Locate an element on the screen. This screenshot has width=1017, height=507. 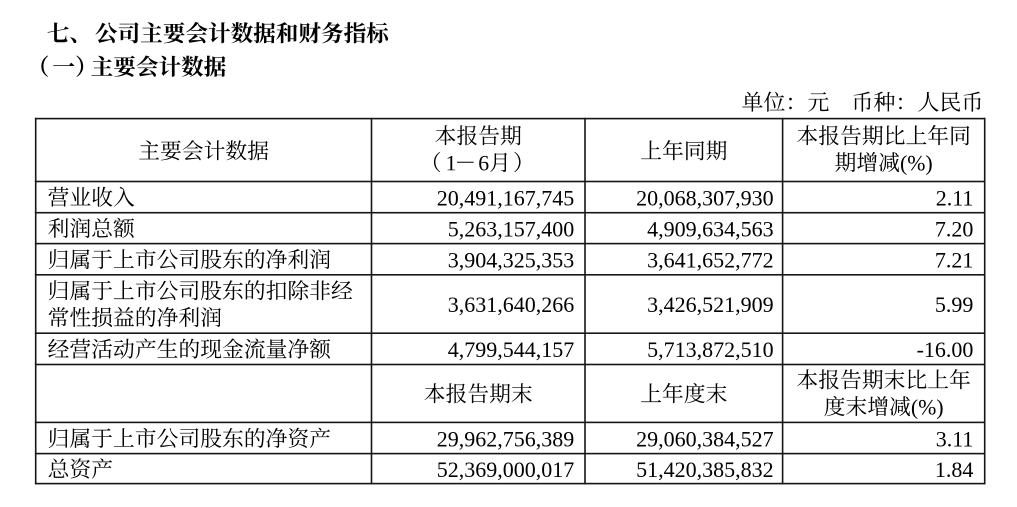
svg-text: 7.21 is located at coordinates (954, 260).